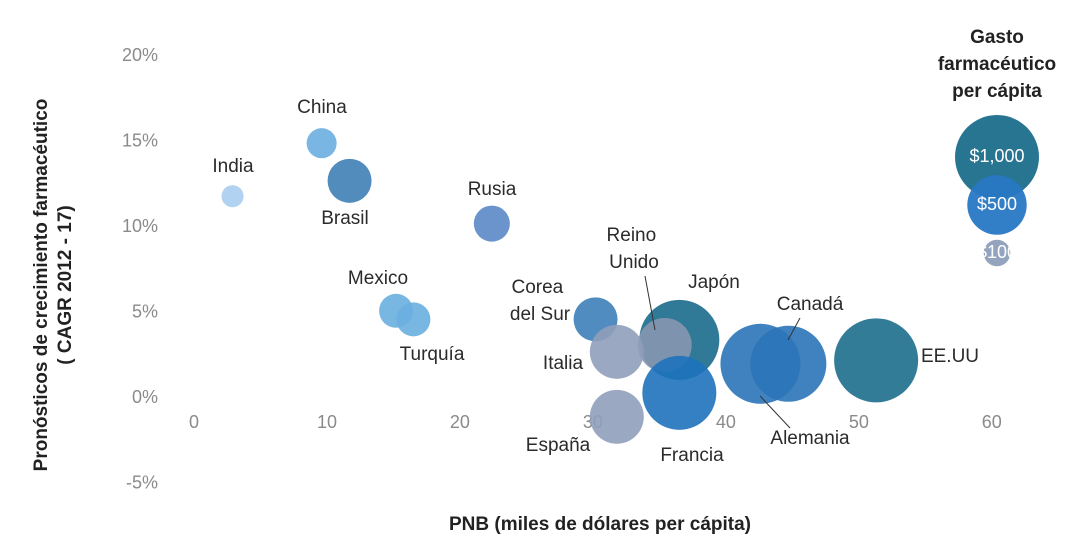 The width and height of the screenshot is (1077, 560). I want to click on x-axis-title: PNB (miles de dólares per cápita), so click(600, 524).